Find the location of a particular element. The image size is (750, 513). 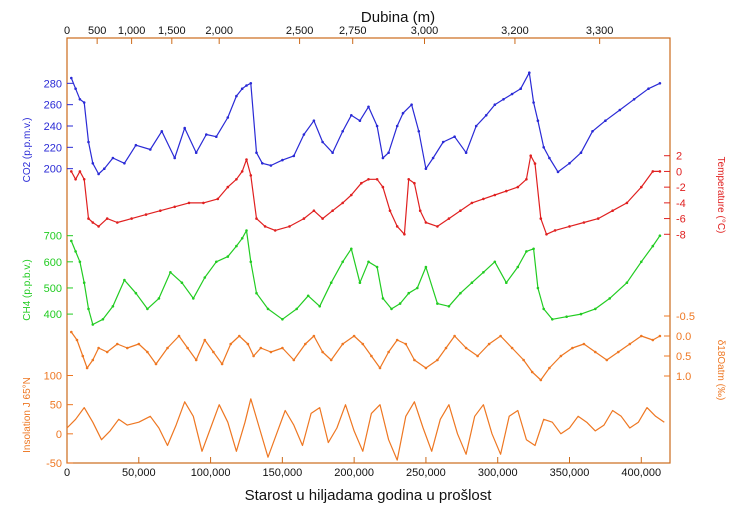

y-tick-label-d18o: 1.0 is located at coordinates (683, 377).